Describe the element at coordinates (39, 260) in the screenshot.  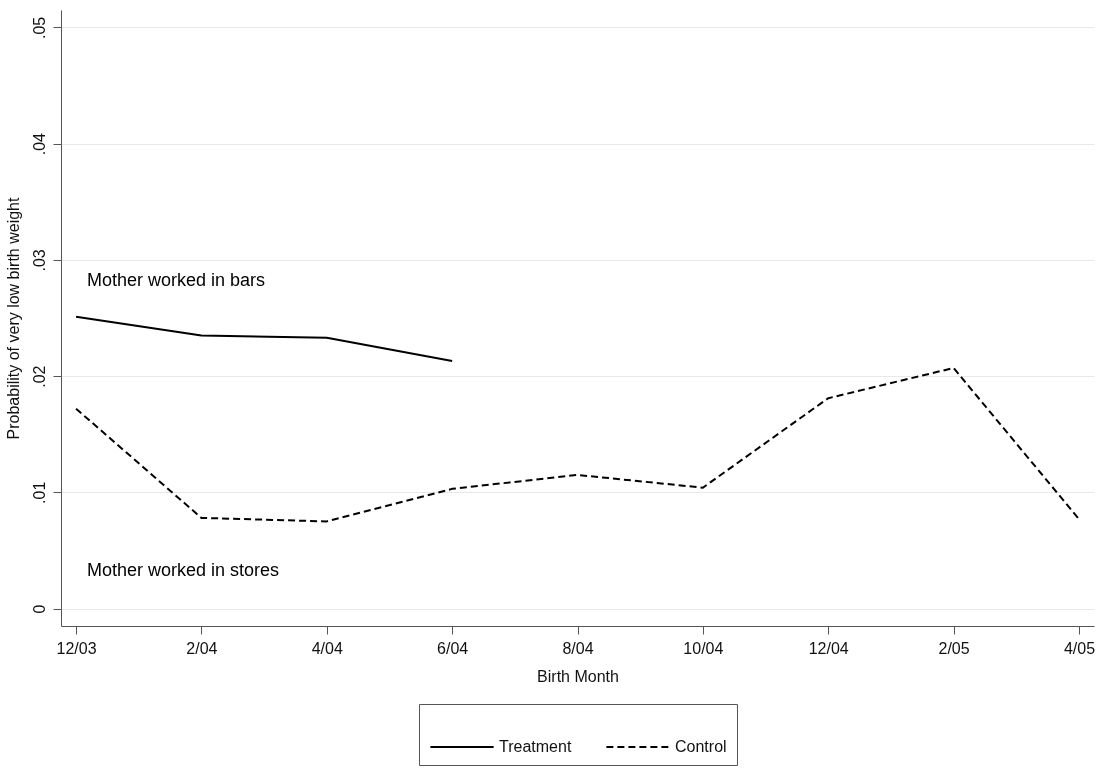
I see `y-tick-label: .03` at that location.